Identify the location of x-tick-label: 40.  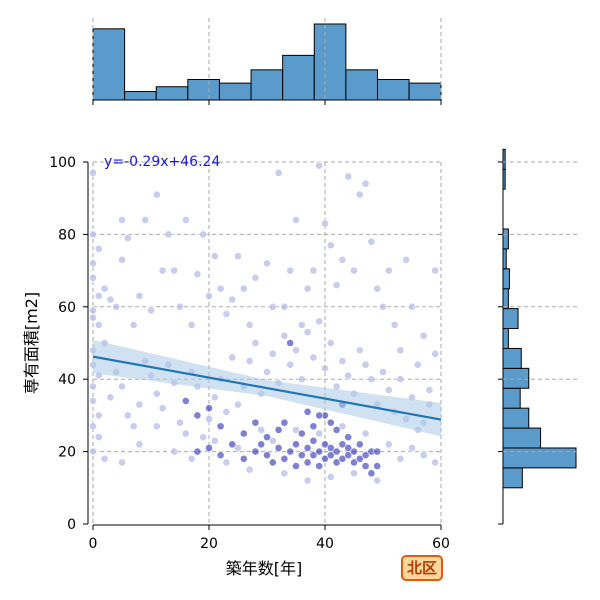
(325, 544).